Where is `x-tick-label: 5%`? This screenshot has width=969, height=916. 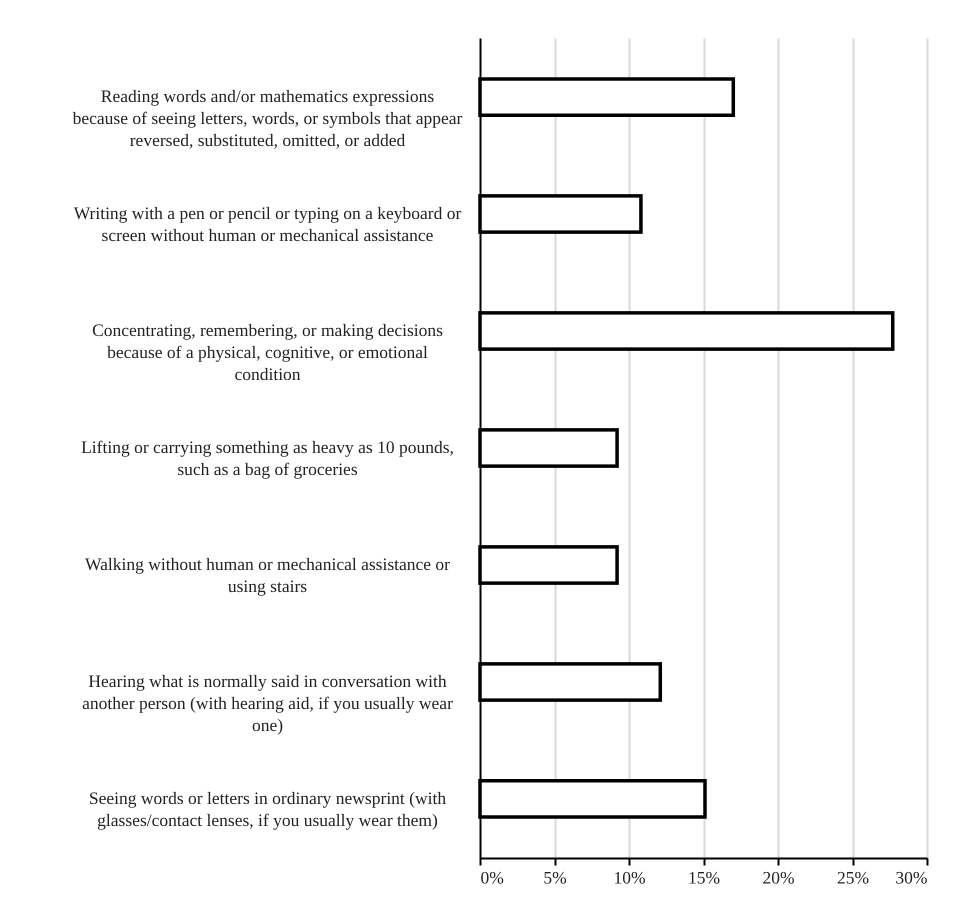
x-tick-label: 5% is located at coordinates (555, 878).